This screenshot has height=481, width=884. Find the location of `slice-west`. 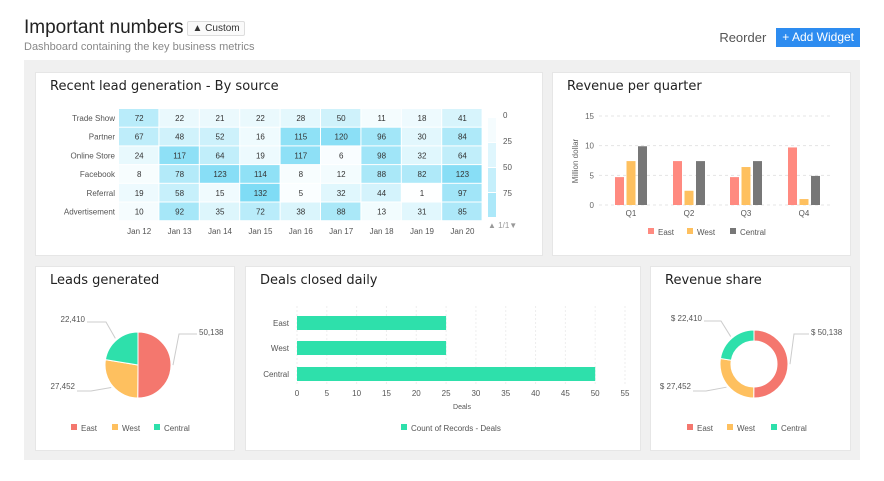

slice-west is located at coordinates (121, 379).